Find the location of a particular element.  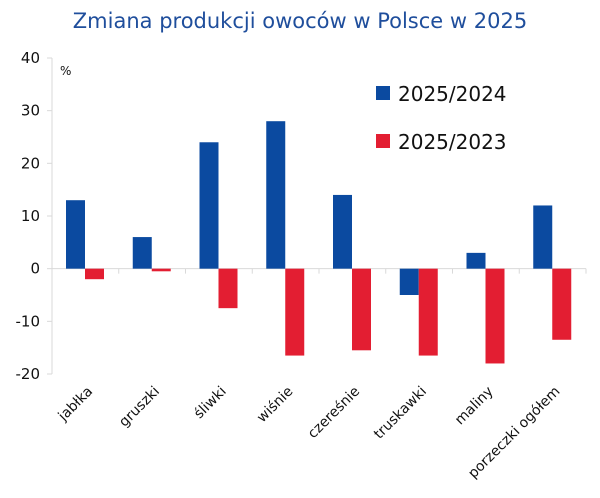

y-tick-label: 10 is located at coordinates (30, 216).